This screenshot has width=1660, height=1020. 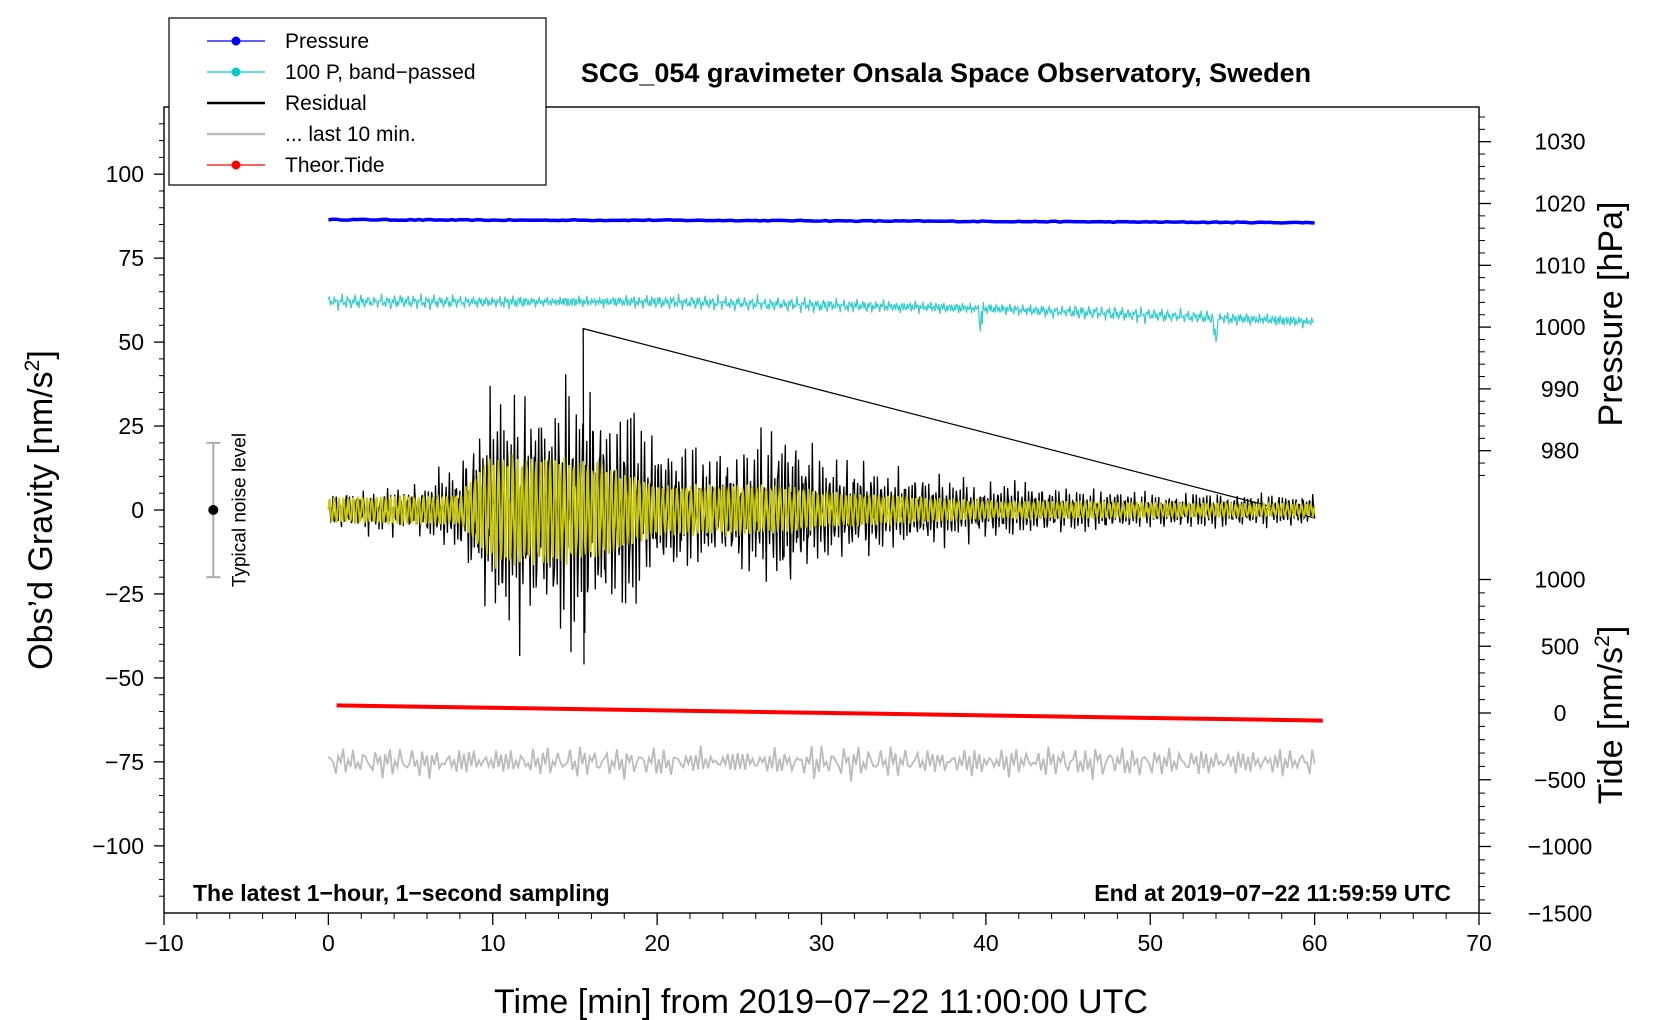 What do you see at coordinates (657, 943) in the screenshot?
I see `x-tick-label: 20` at bounding box center [657, 943].